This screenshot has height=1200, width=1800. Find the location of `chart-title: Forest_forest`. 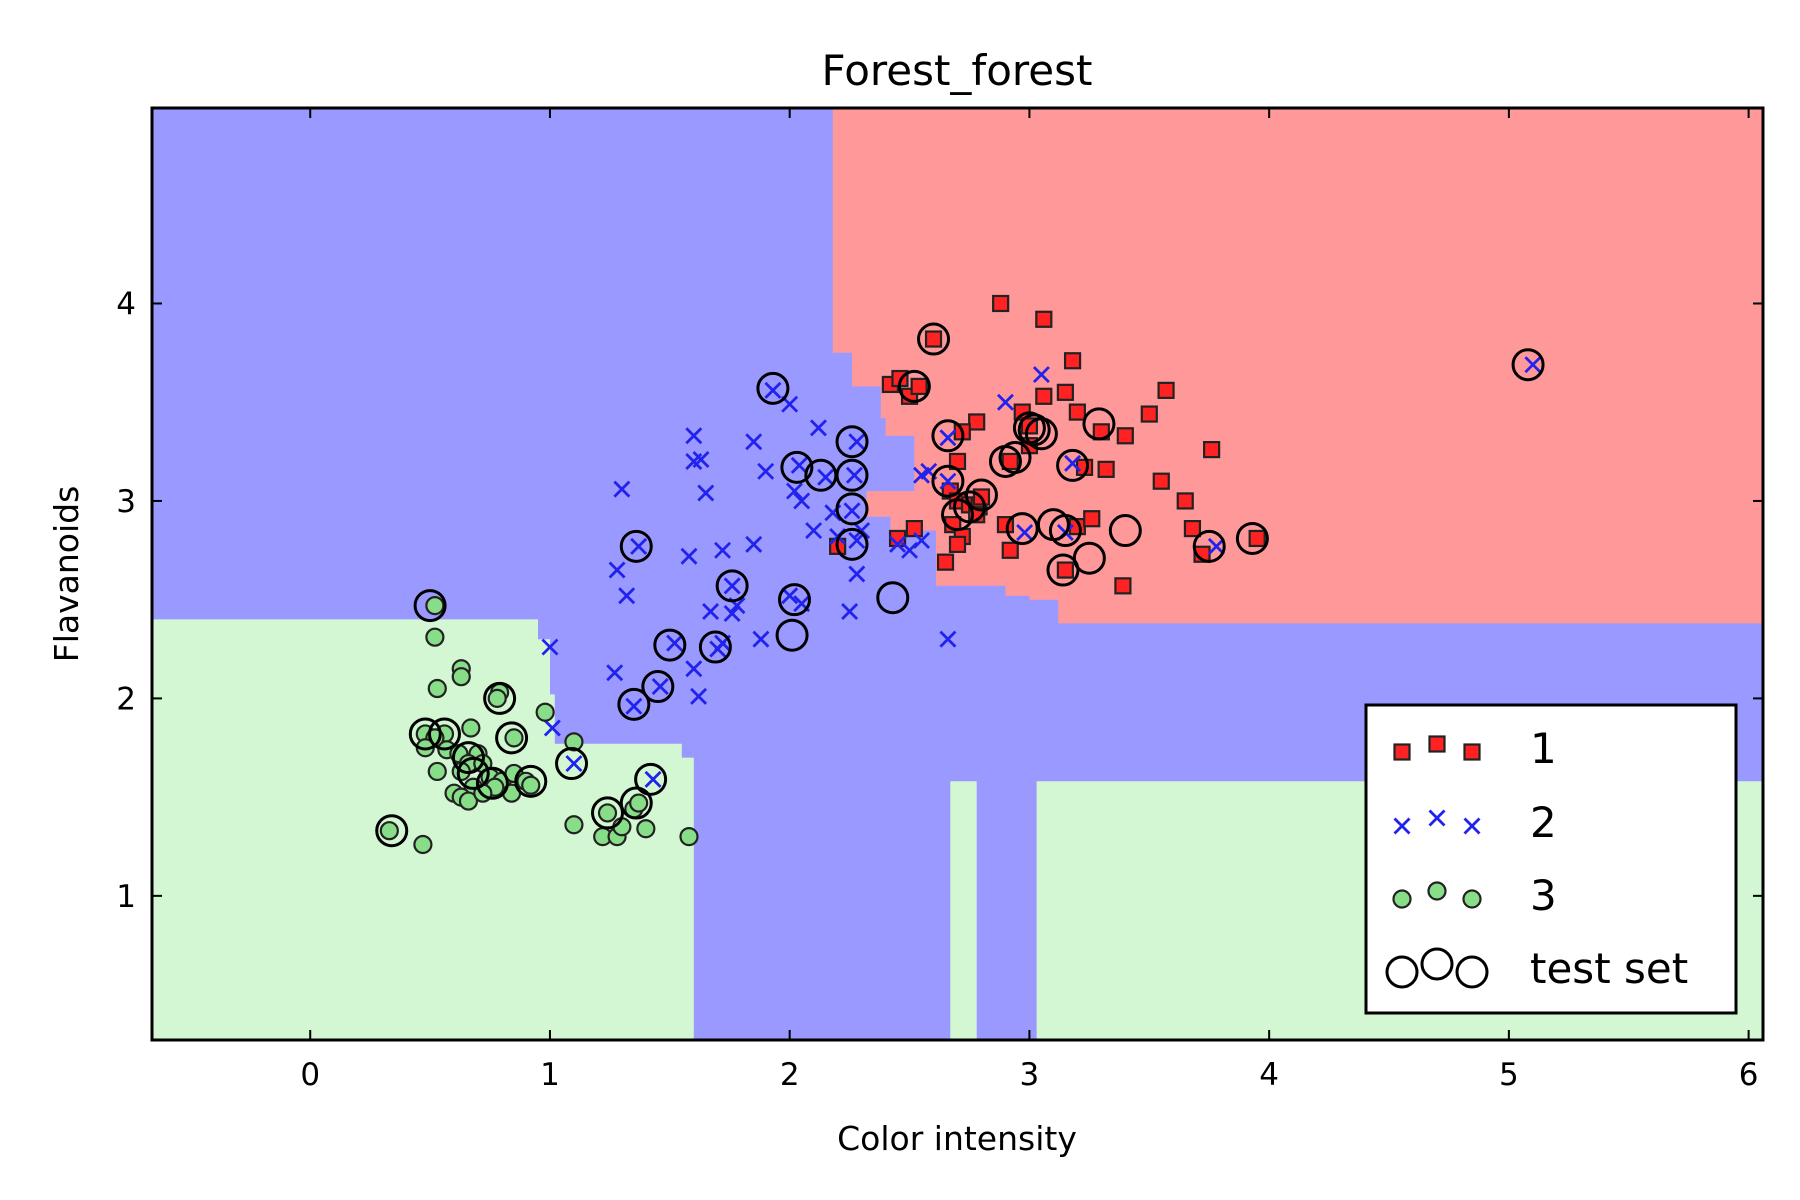

chart-title: Forest_forest is located at coordinates (957, 70).